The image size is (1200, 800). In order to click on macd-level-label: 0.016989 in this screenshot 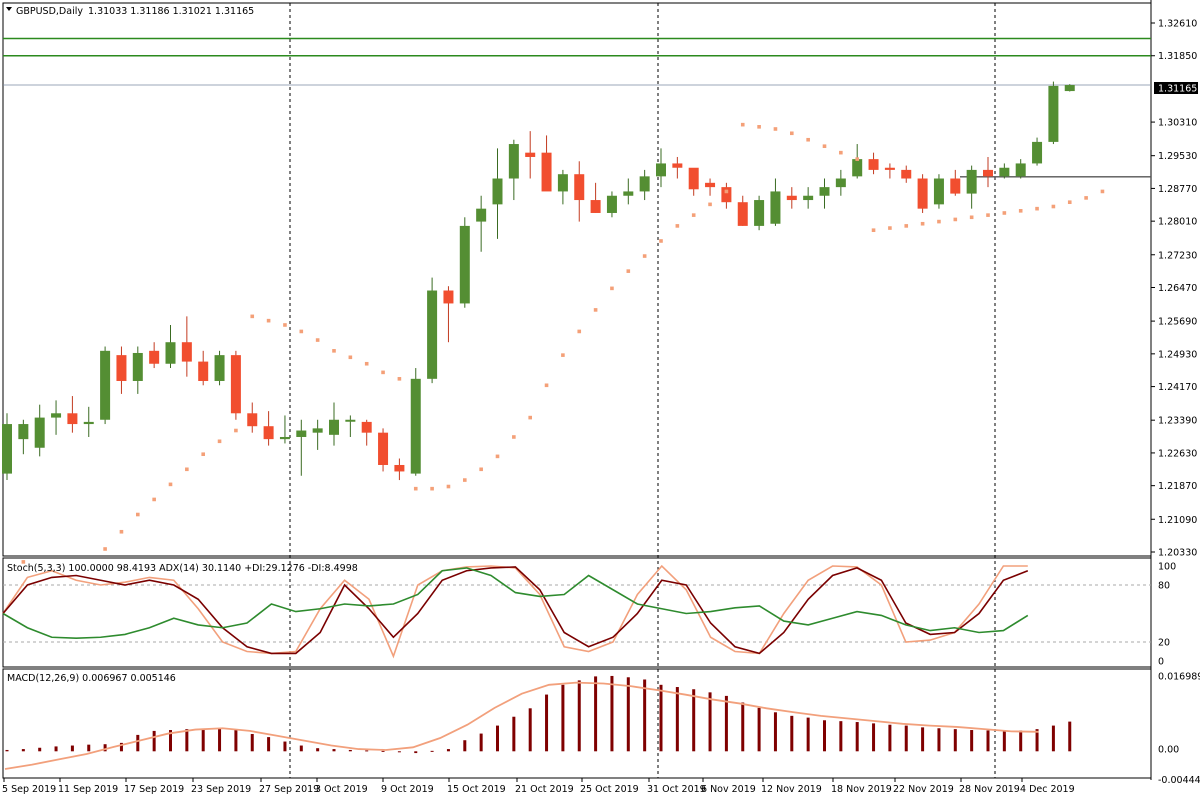, I will do `click(1179, 677)`.